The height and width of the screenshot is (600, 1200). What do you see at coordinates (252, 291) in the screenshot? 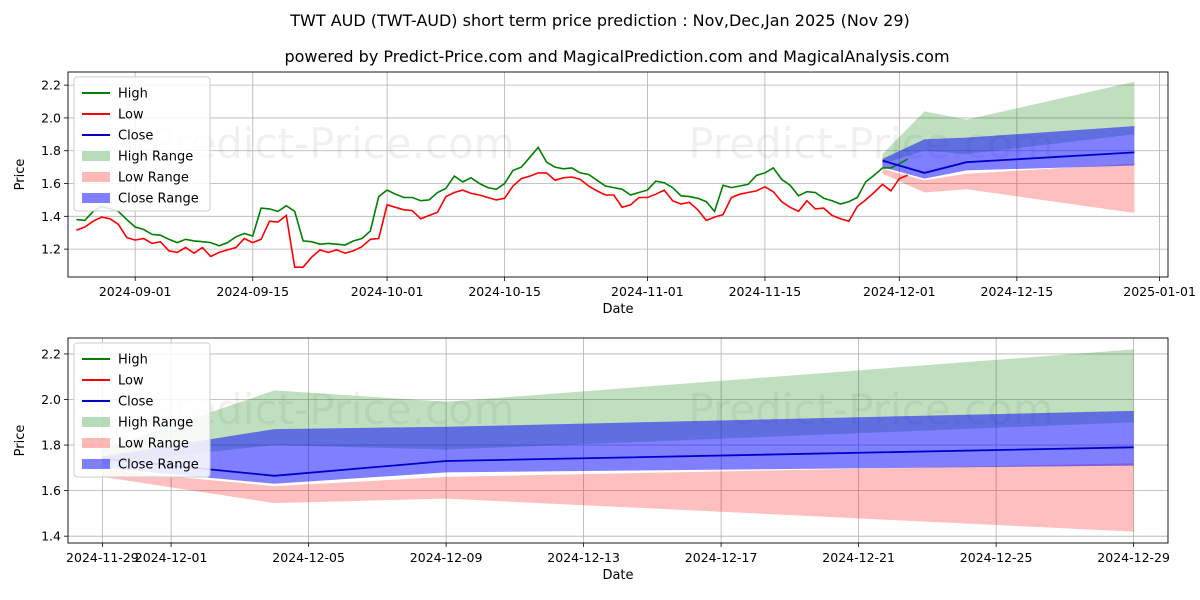
I see `x-tick-label: 2024-09-15` at bounding box center [252, 291].